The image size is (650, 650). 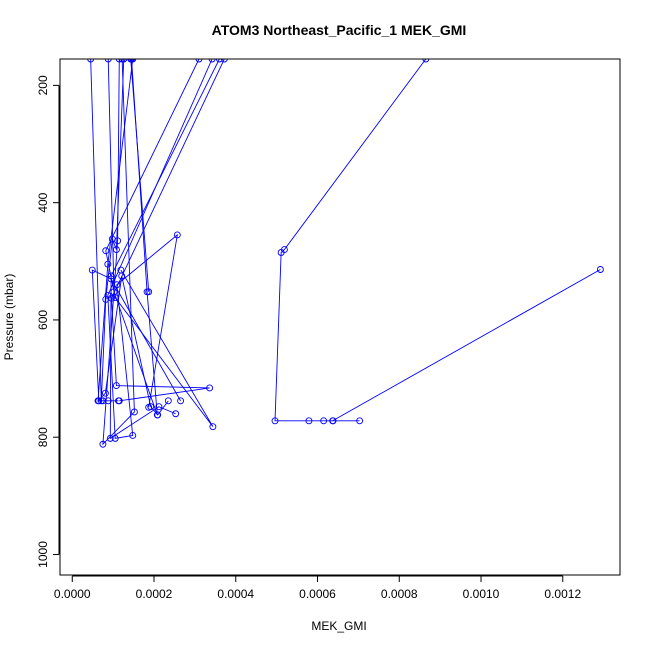 What do you see at coordinates (9, 317) in the screenshot?
I see `y-axis-label: Pressure (mbar)` at bounding box center [9, 317].